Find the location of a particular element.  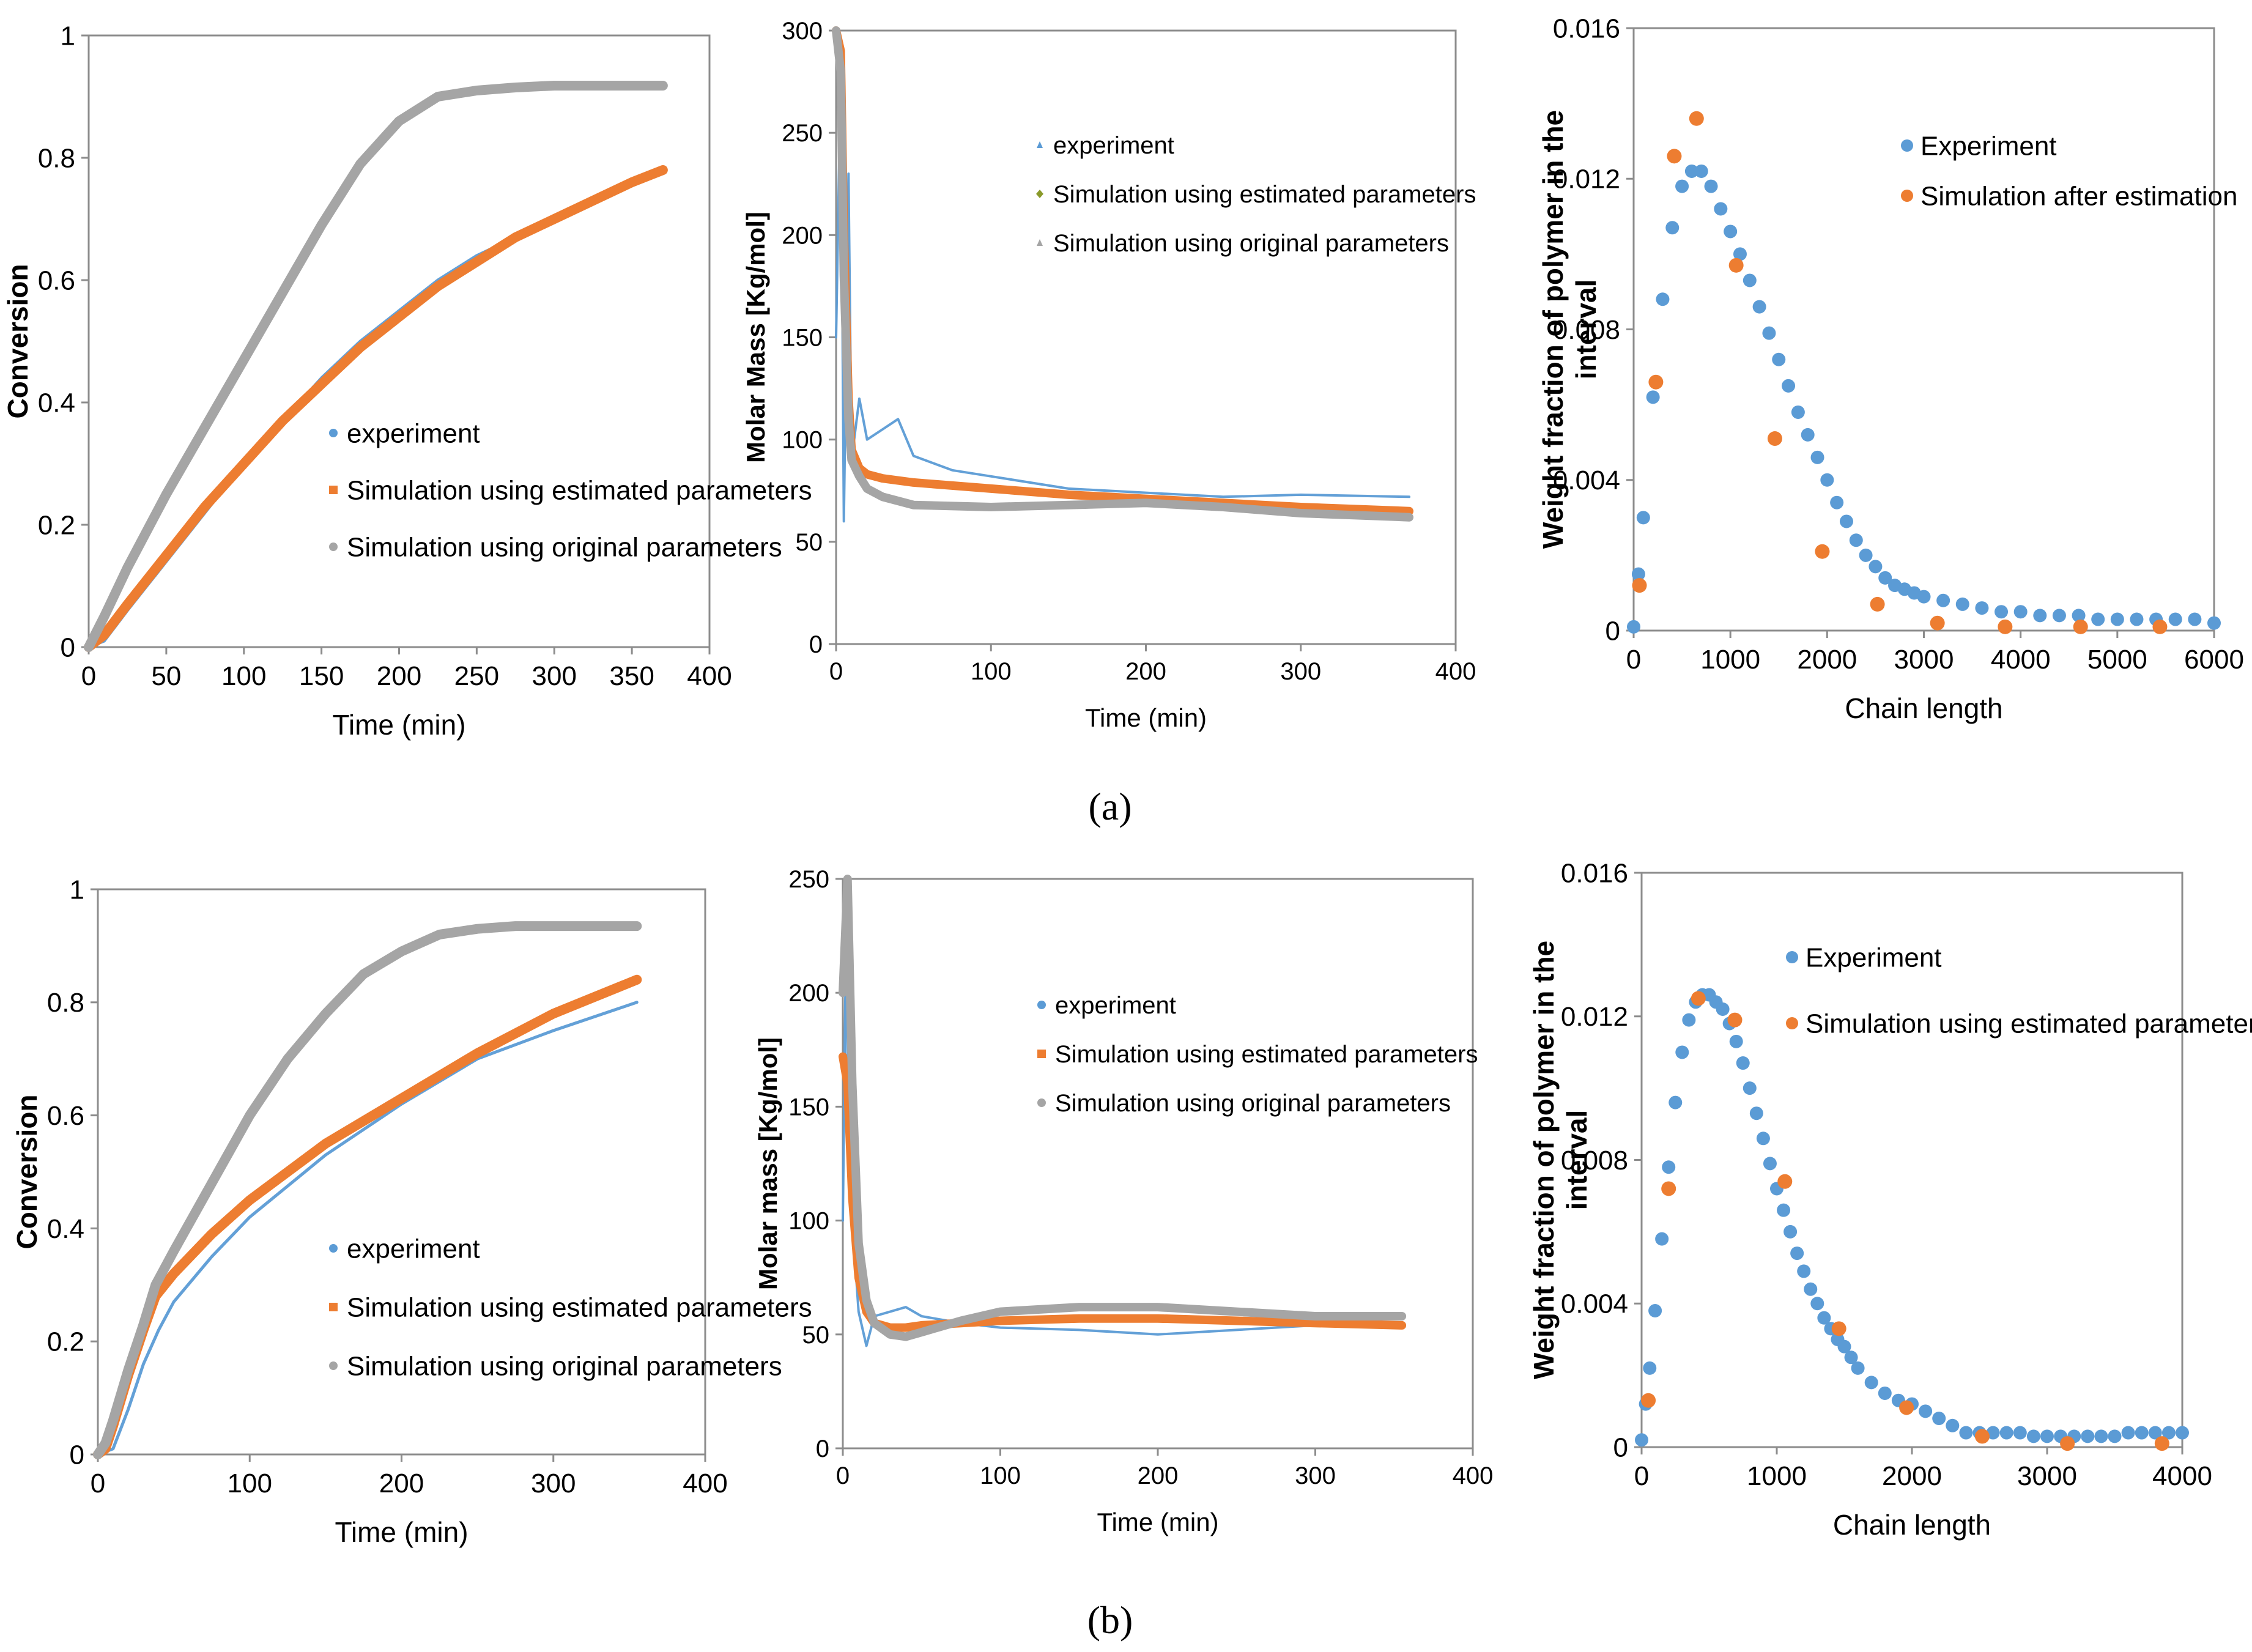

y-axis-label: interval is located at coordinates (1577, 1160).